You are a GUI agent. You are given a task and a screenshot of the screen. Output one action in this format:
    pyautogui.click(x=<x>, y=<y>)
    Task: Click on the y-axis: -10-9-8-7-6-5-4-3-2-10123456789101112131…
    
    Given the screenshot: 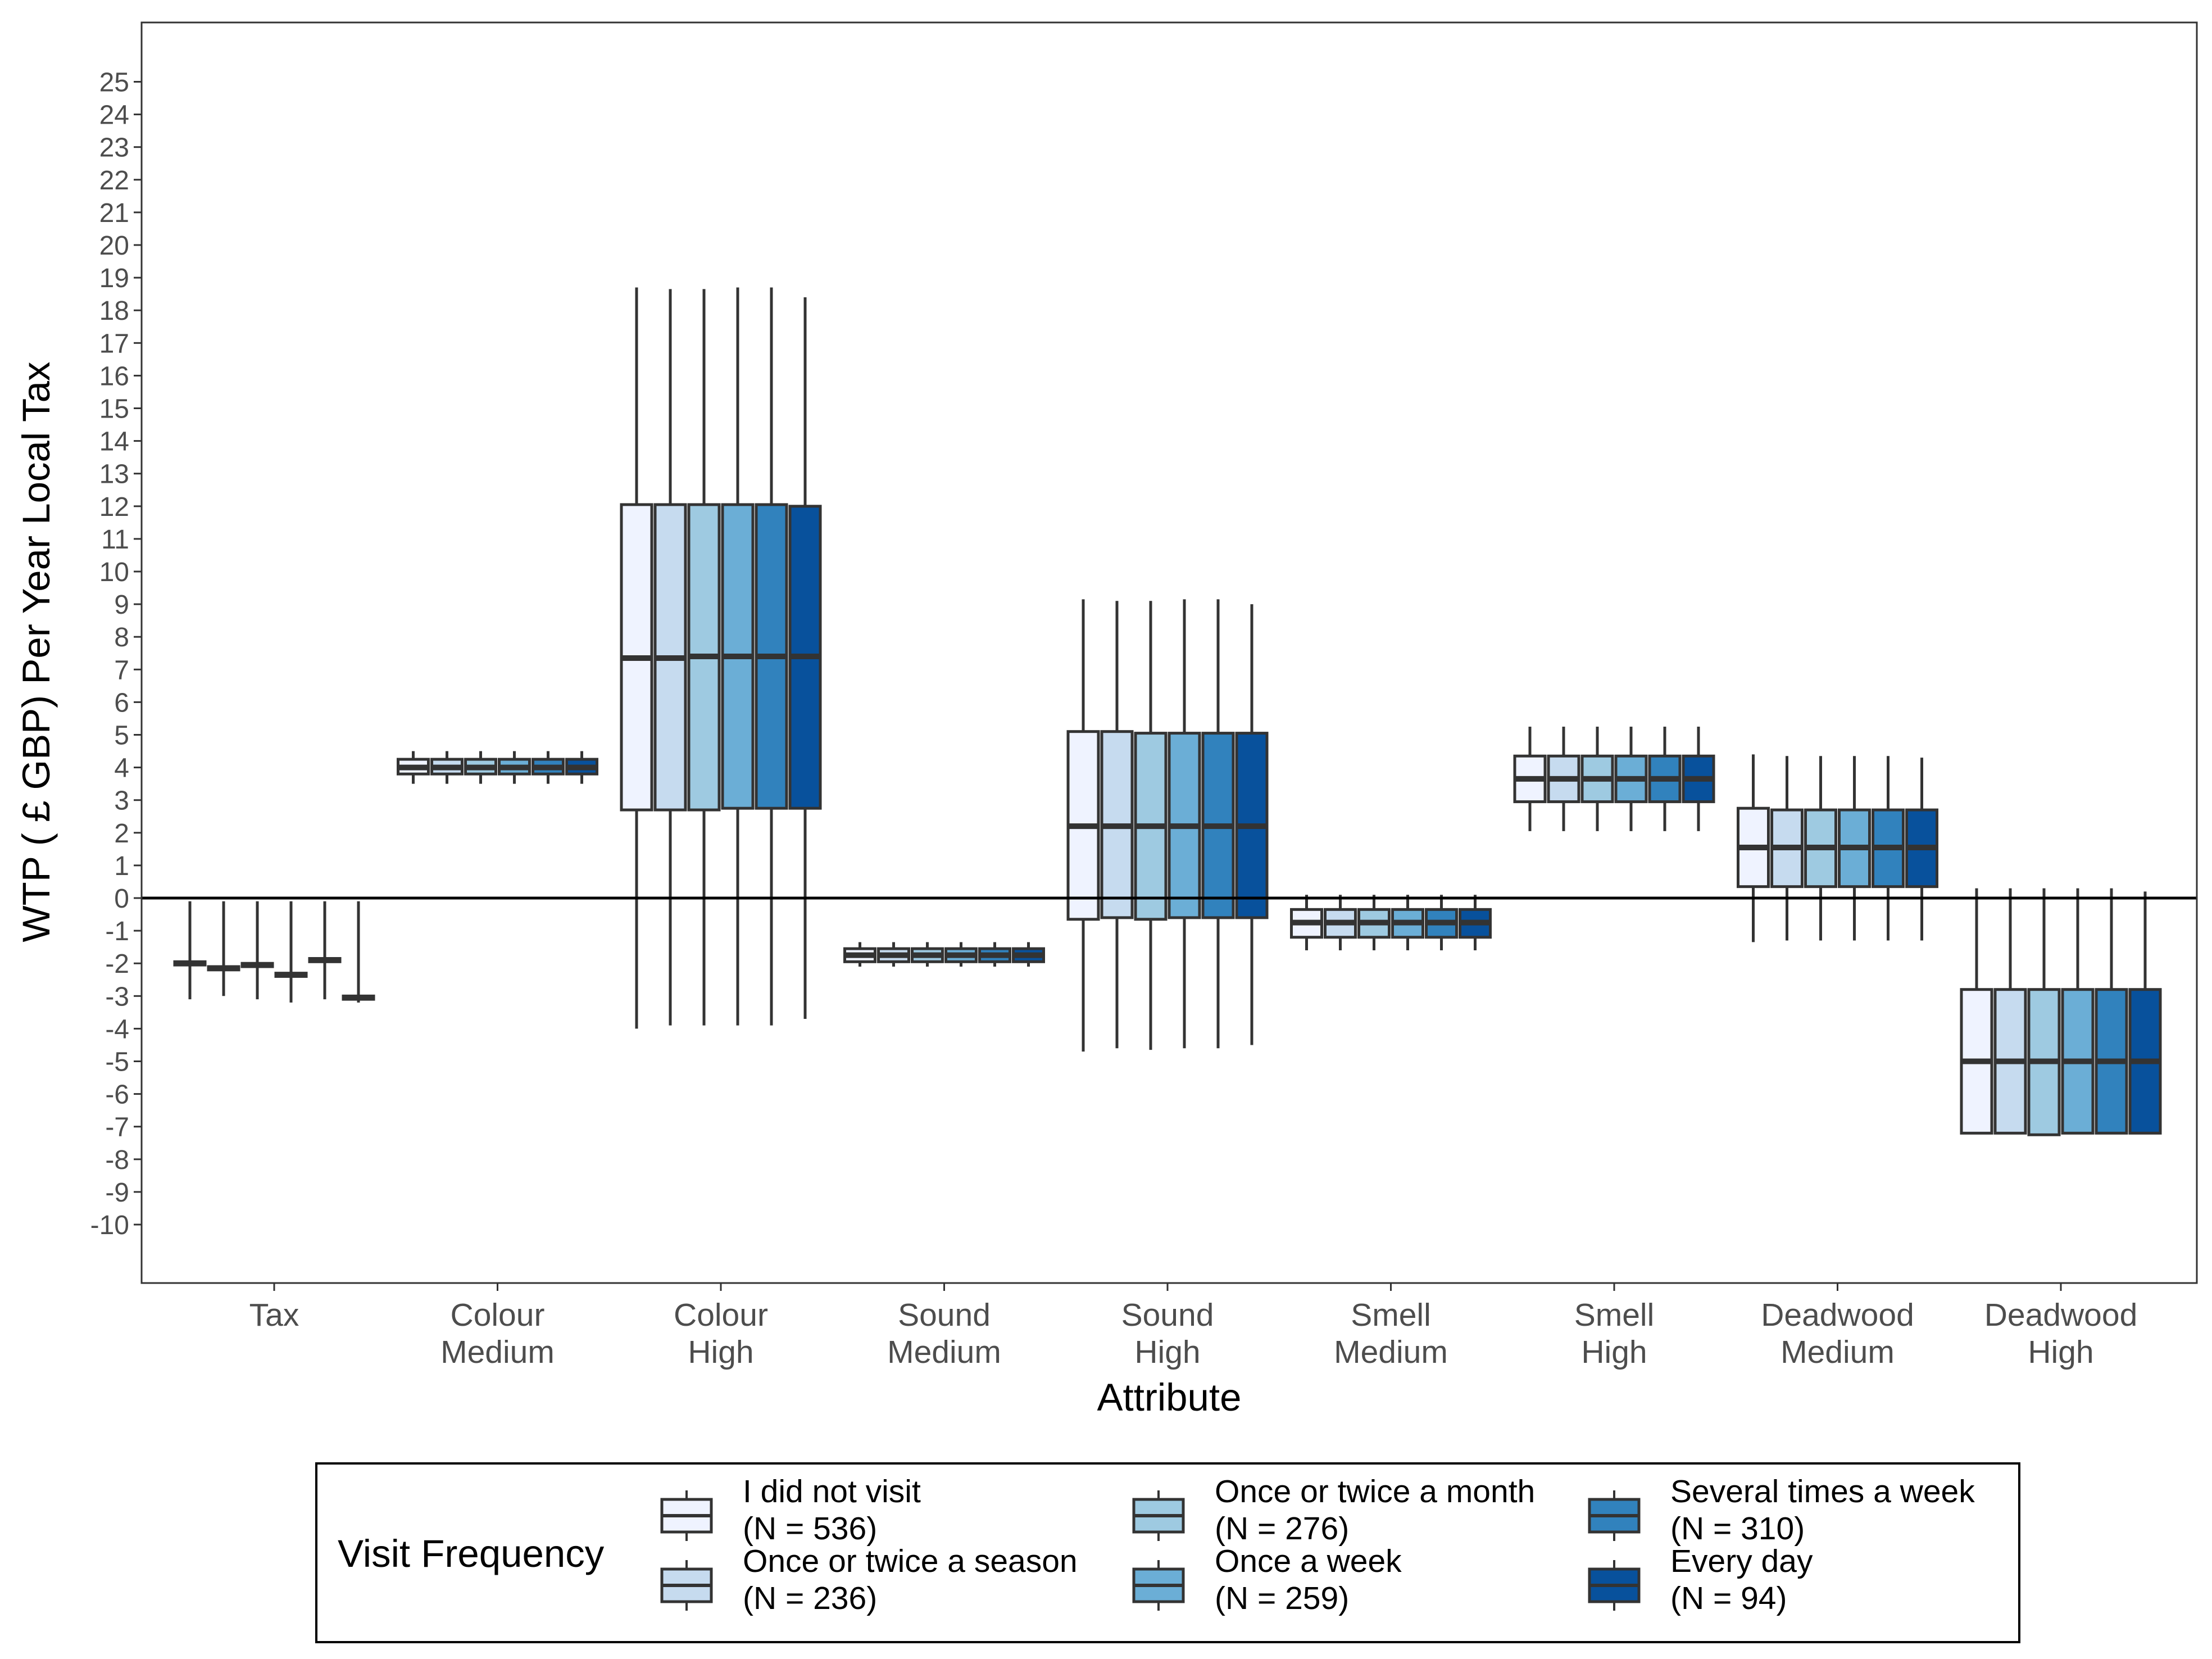 What is the action you would take?
    pyautogui.click(x=116, y=654)
    